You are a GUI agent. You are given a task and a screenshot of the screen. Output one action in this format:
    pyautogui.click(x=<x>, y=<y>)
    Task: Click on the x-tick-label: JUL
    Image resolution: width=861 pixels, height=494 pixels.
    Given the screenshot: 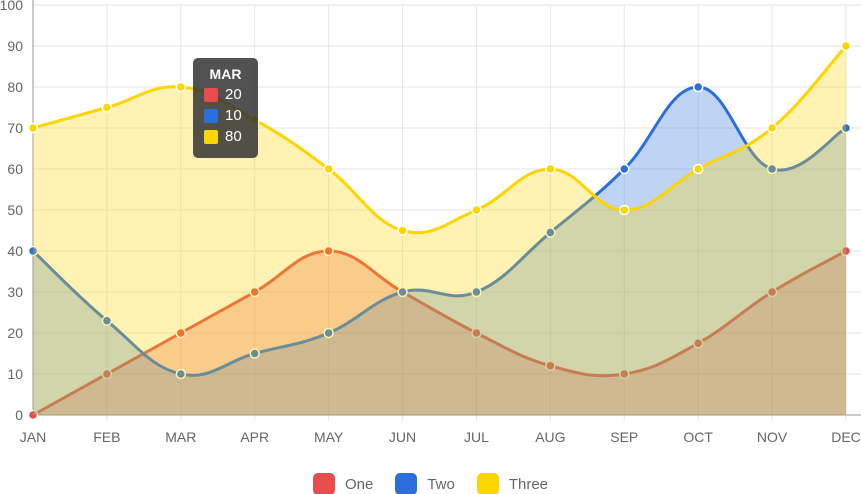 What is the action you would take?
    pyautogui.click(x=476, y=437)
    